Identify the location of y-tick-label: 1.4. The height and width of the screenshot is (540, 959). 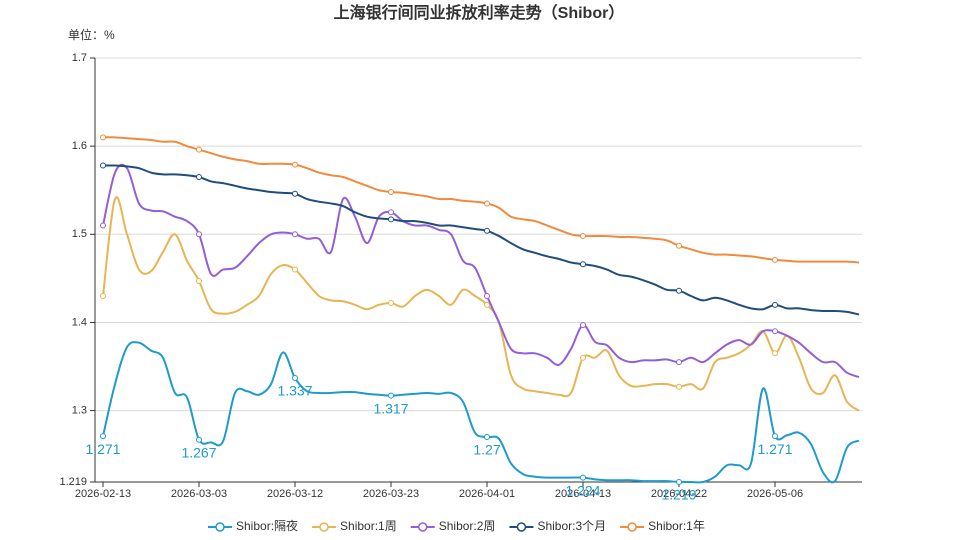
(79, 322).